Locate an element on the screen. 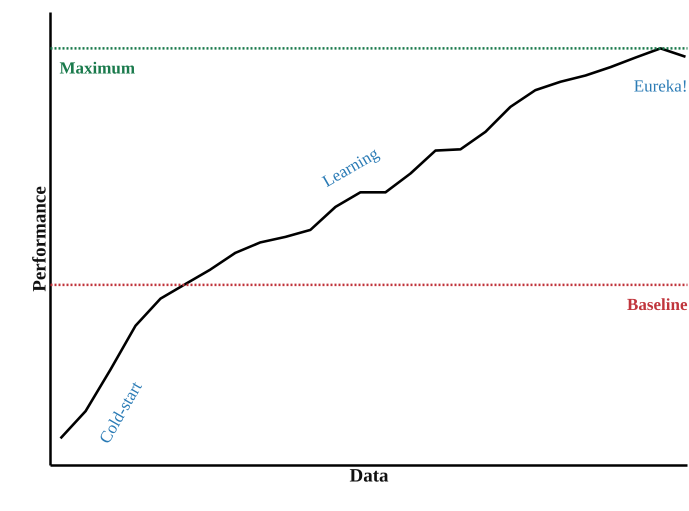 This screenshot has height=511, width=689. ref-line-label: Baseline is located at coordinates (657, 304).